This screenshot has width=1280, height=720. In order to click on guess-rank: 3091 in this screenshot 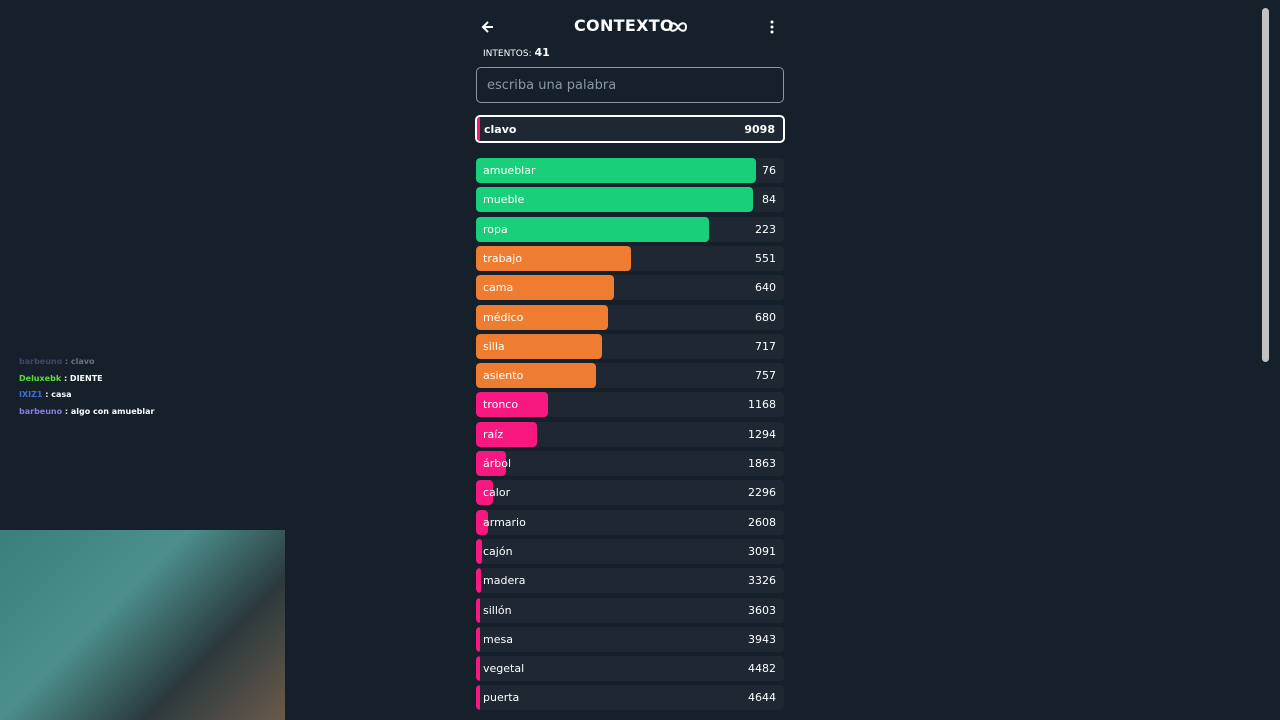, I will do `click(762, 551)`.